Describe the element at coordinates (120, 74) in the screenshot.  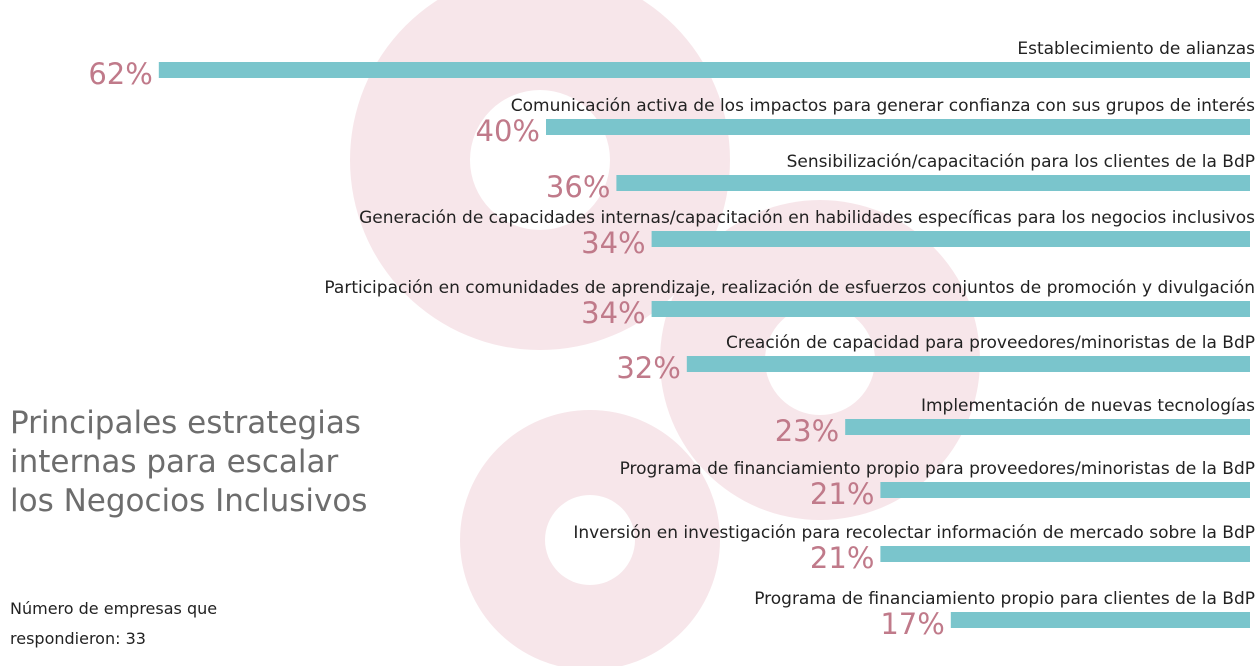
I see `value-label: 62%` at that location.